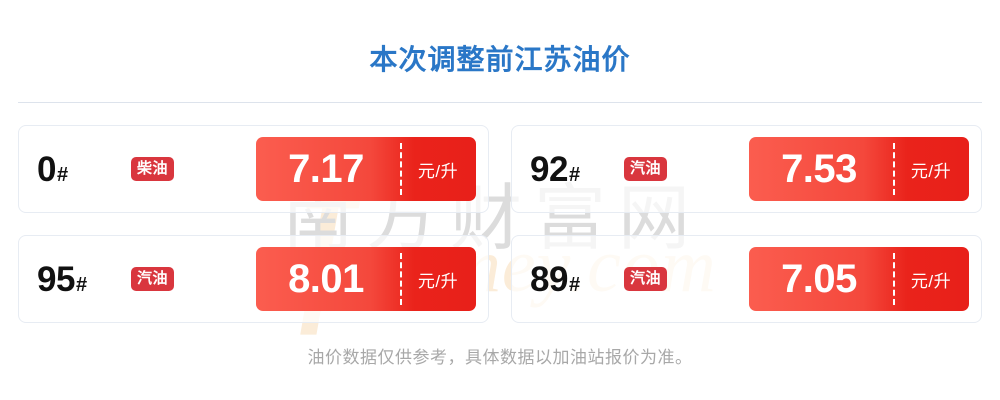 The height and width of the screenshot is (400, 1000). What do you see at coordinates (253, 169) in the screenshot?
I see `fuel-card: 0 # 柴油 7.17 元/升` at bounding box center [253, 169].